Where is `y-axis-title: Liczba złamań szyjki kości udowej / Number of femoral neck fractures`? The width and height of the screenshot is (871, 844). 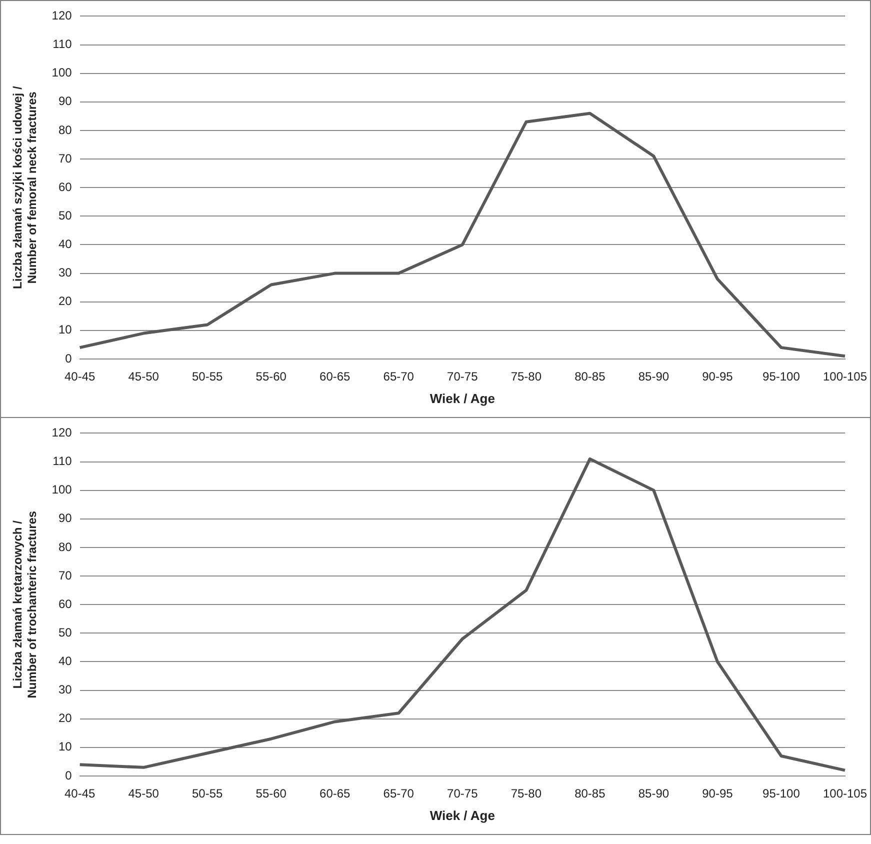
y-axis-title: Liczba złamań szyjki kości udowej / Number of femoral neck fractures is located at coordinates (24, 187).